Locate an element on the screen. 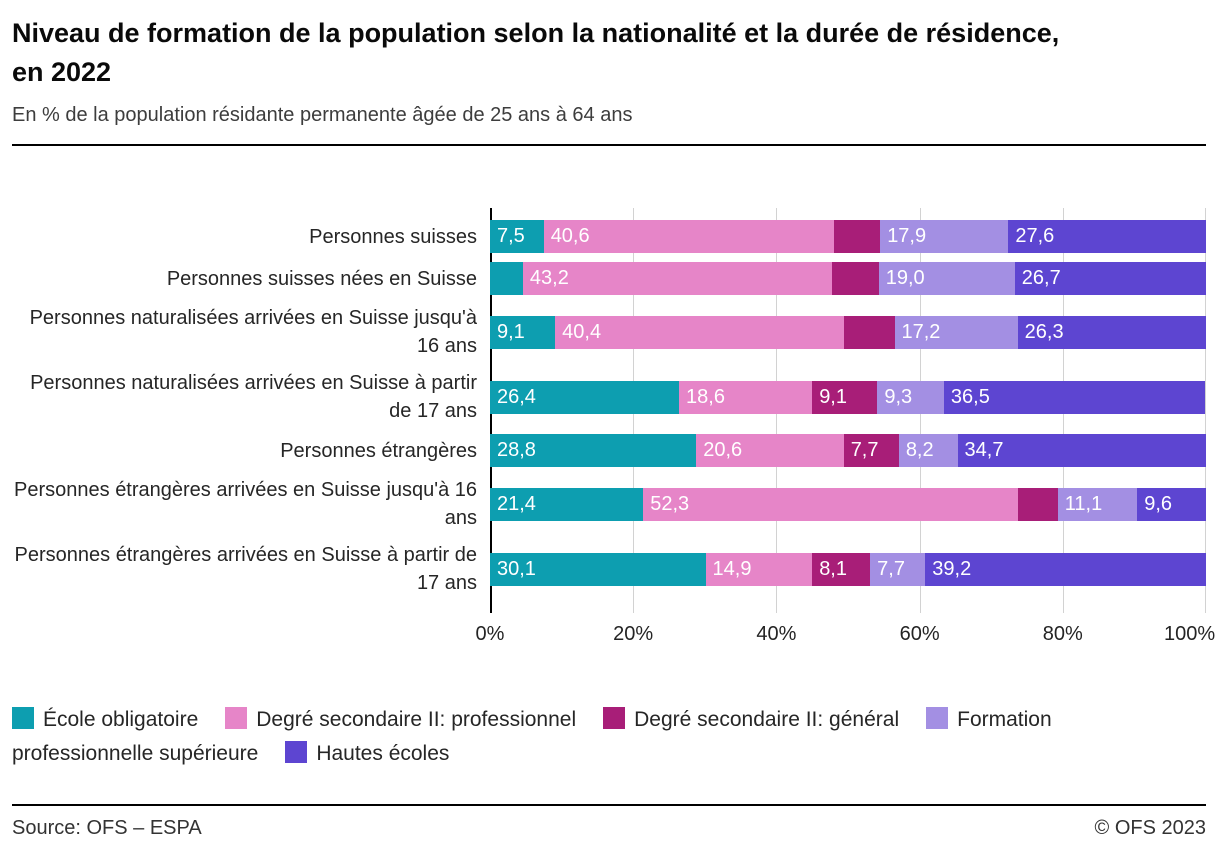 This screenshot has height=850, width=1220. category-label: Personnes étrangères is located at coordinates (378, 450).